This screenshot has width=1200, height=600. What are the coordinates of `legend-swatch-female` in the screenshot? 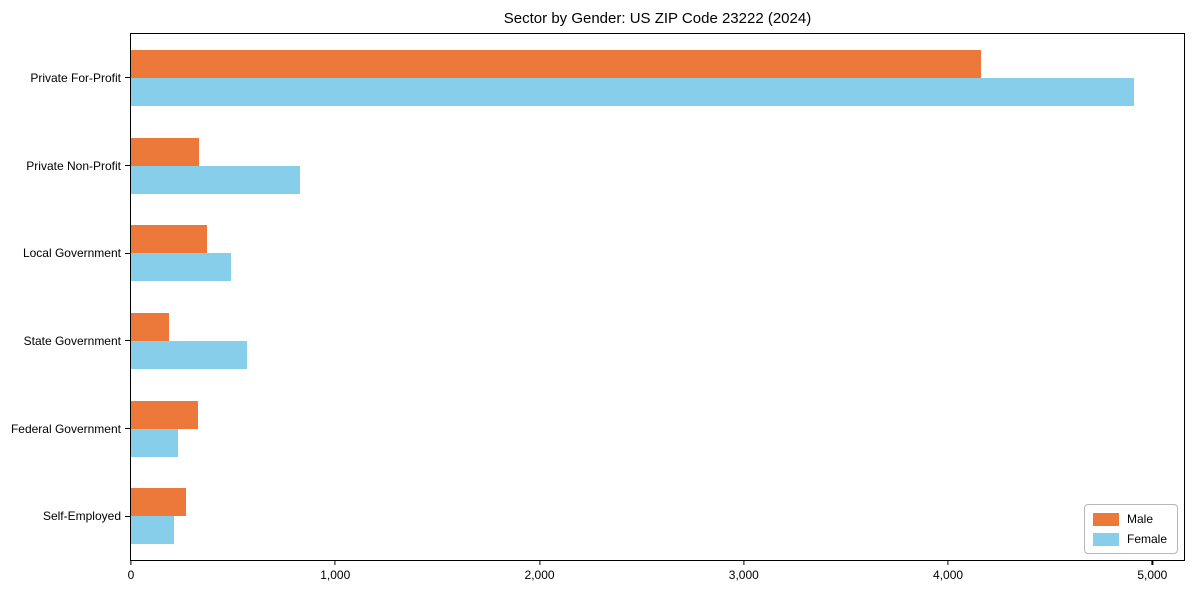 It's located at (1105, 539).